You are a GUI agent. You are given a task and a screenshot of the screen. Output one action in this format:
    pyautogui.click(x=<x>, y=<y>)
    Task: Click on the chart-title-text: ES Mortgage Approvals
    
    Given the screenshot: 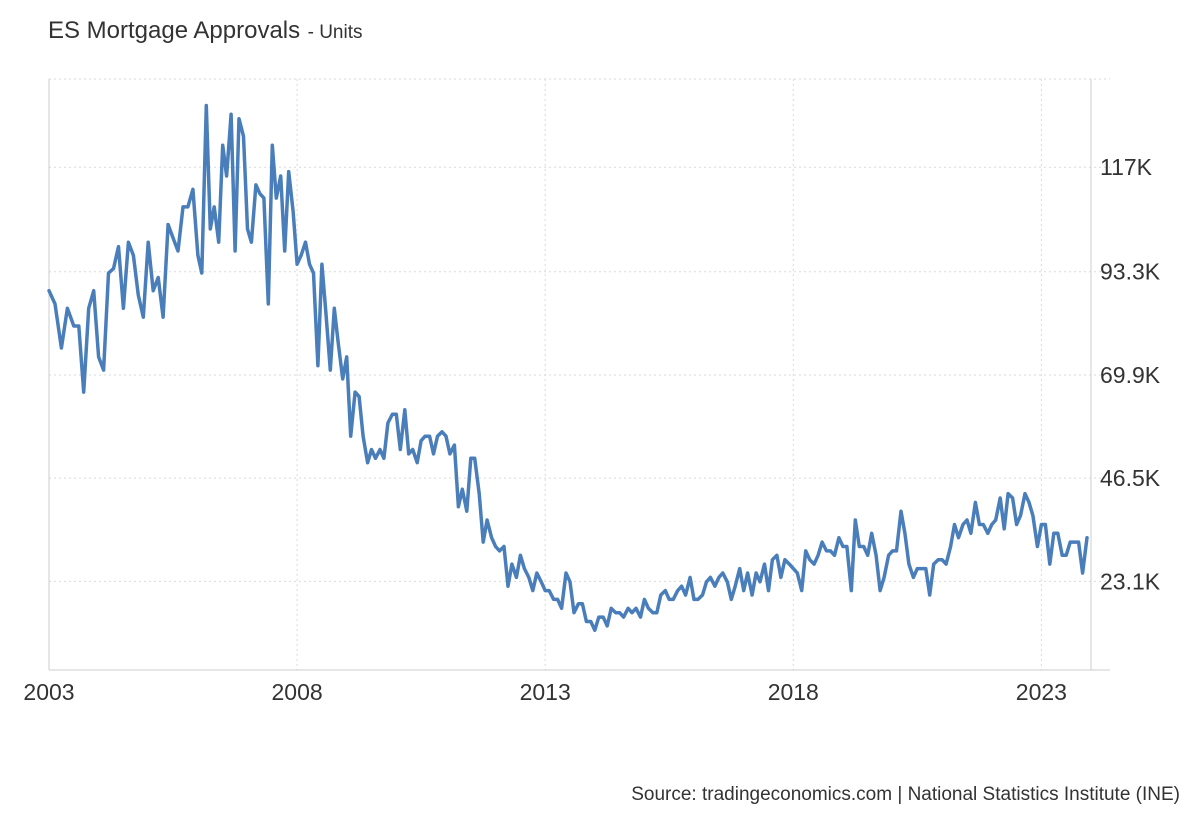 What is the action you would take?
    pyautogui.click(x=174, y=30)
    